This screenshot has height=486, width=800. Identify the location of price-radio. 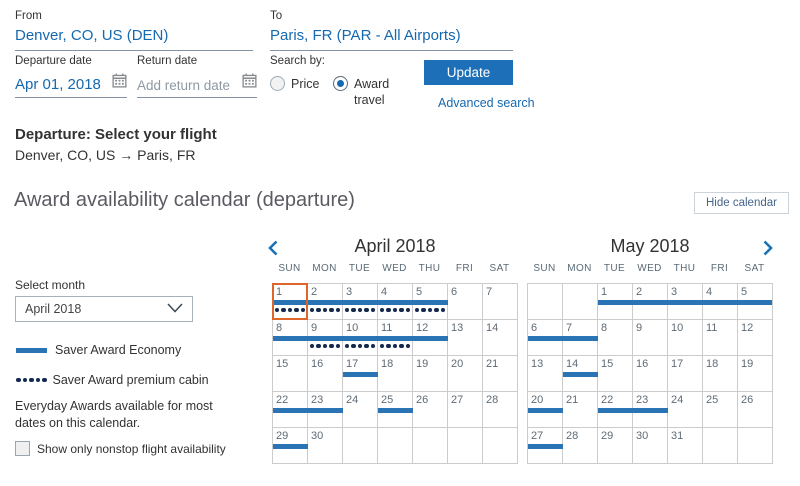
(277, 83).